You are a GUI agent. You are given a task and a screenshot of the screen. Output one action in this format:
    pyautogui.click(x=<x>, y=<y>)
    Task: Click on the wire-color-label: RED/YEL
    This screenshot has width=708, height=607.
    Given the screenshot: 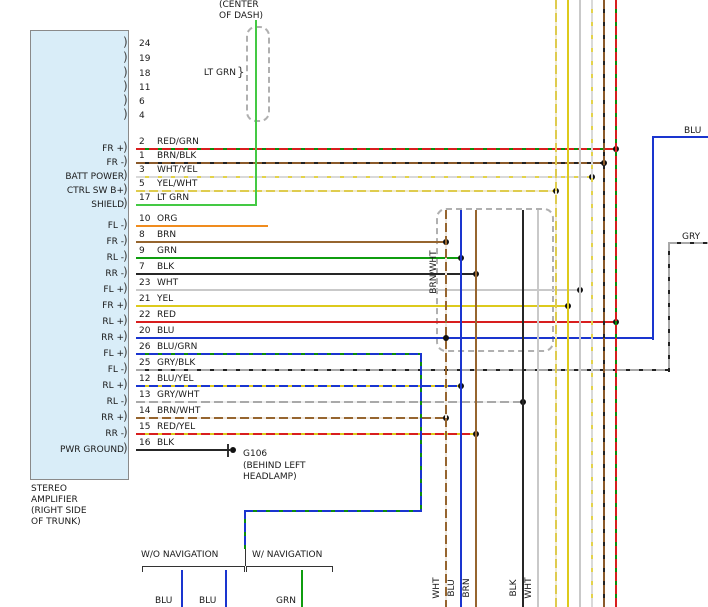 What is the action you would take?
    pyautogui.click(x=176, y=427)
    